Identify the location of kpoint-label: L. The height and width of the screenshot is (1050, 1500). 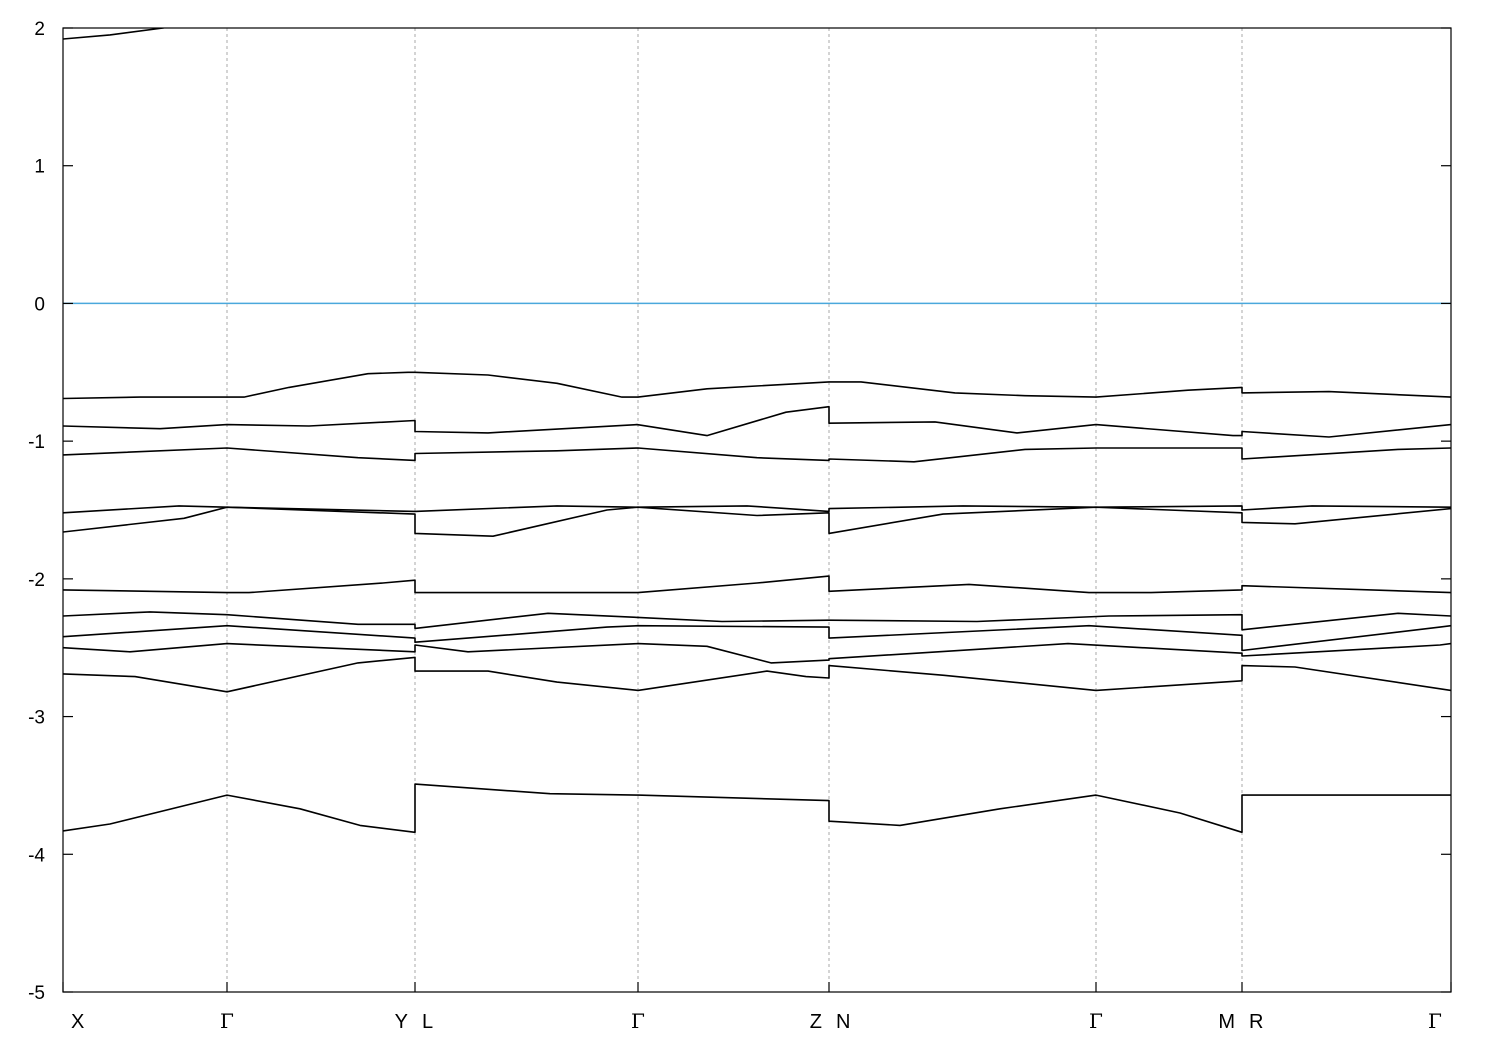
(427, 1022).